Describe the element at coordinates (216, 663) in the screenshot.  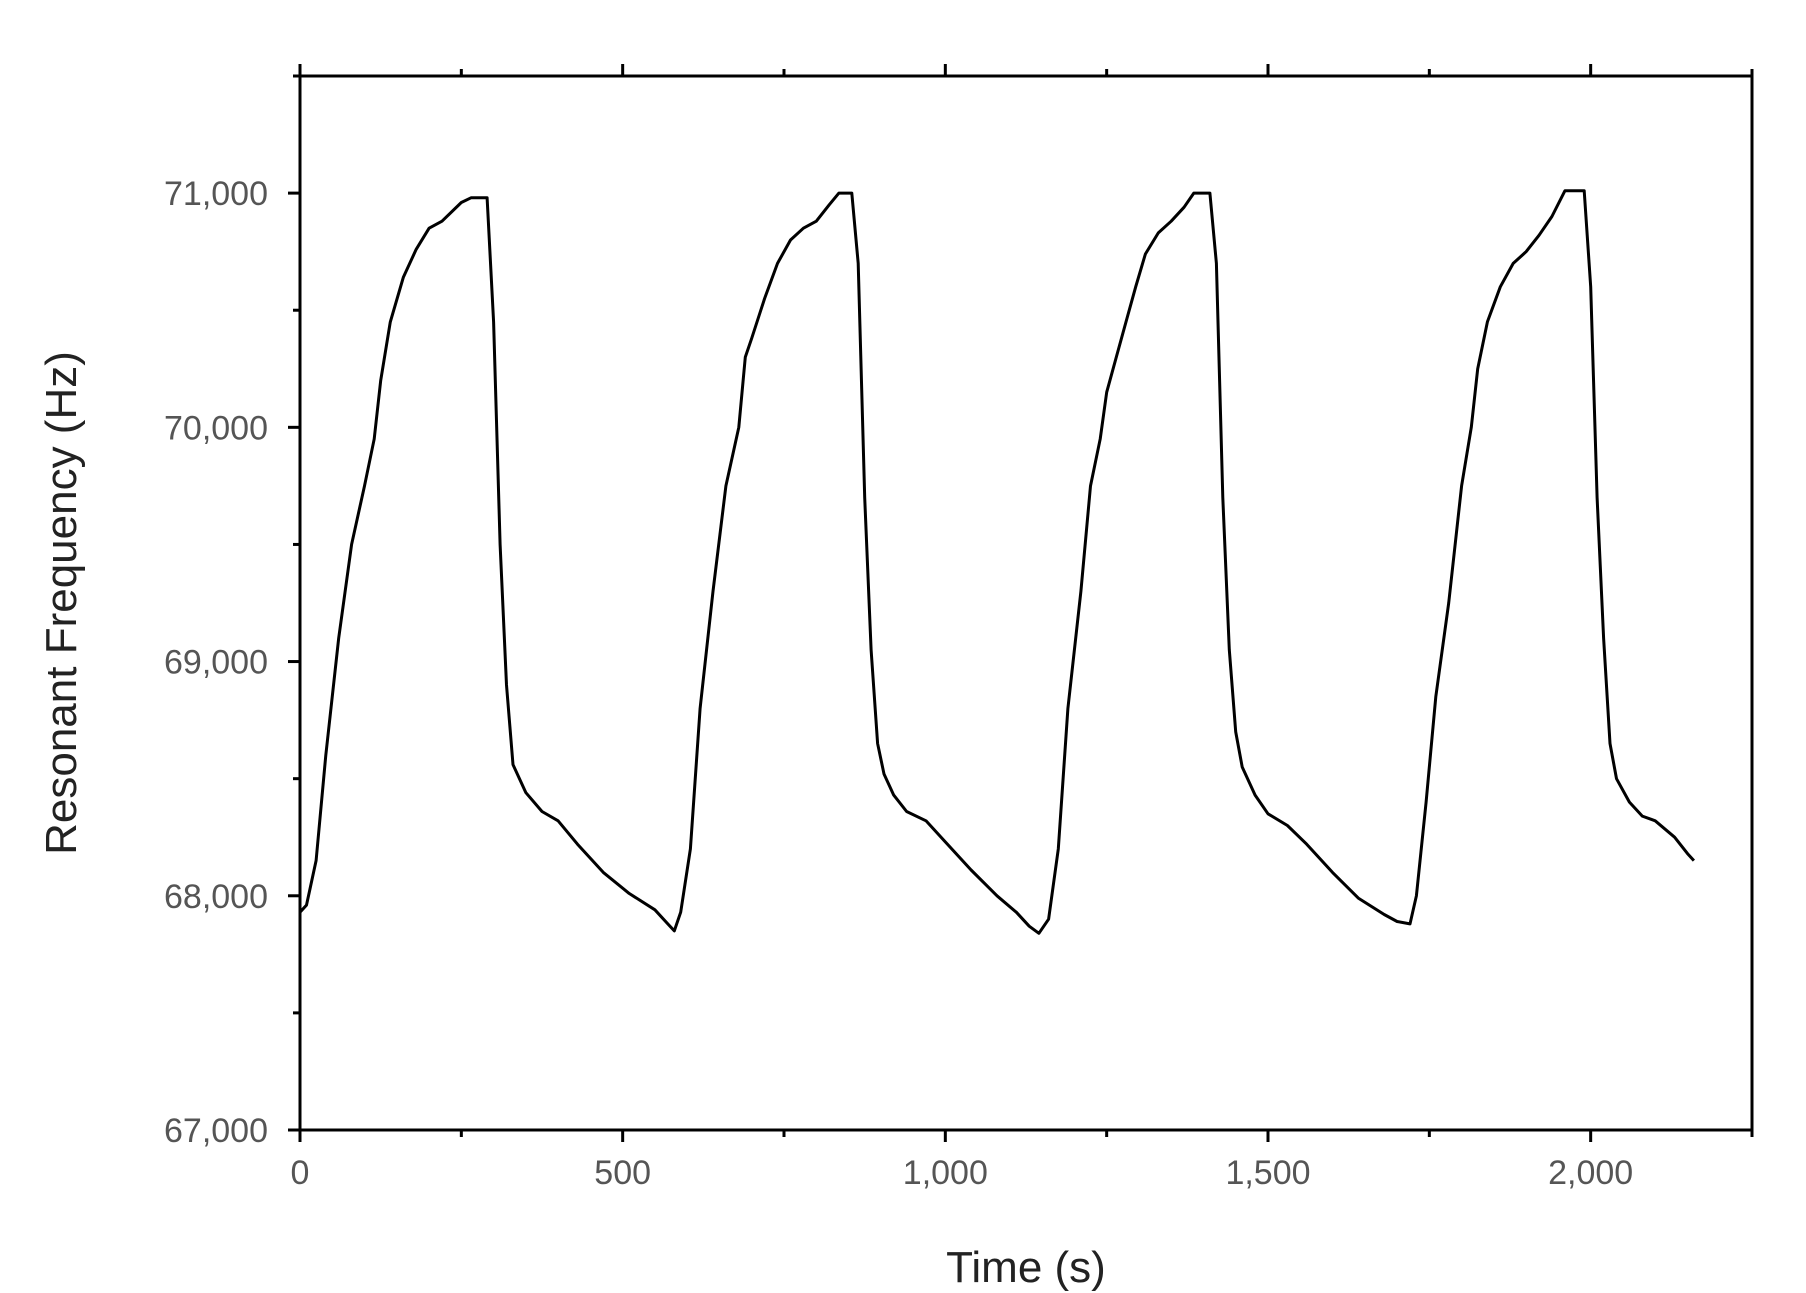
I see `y-tick-label: 69,000` at that location.